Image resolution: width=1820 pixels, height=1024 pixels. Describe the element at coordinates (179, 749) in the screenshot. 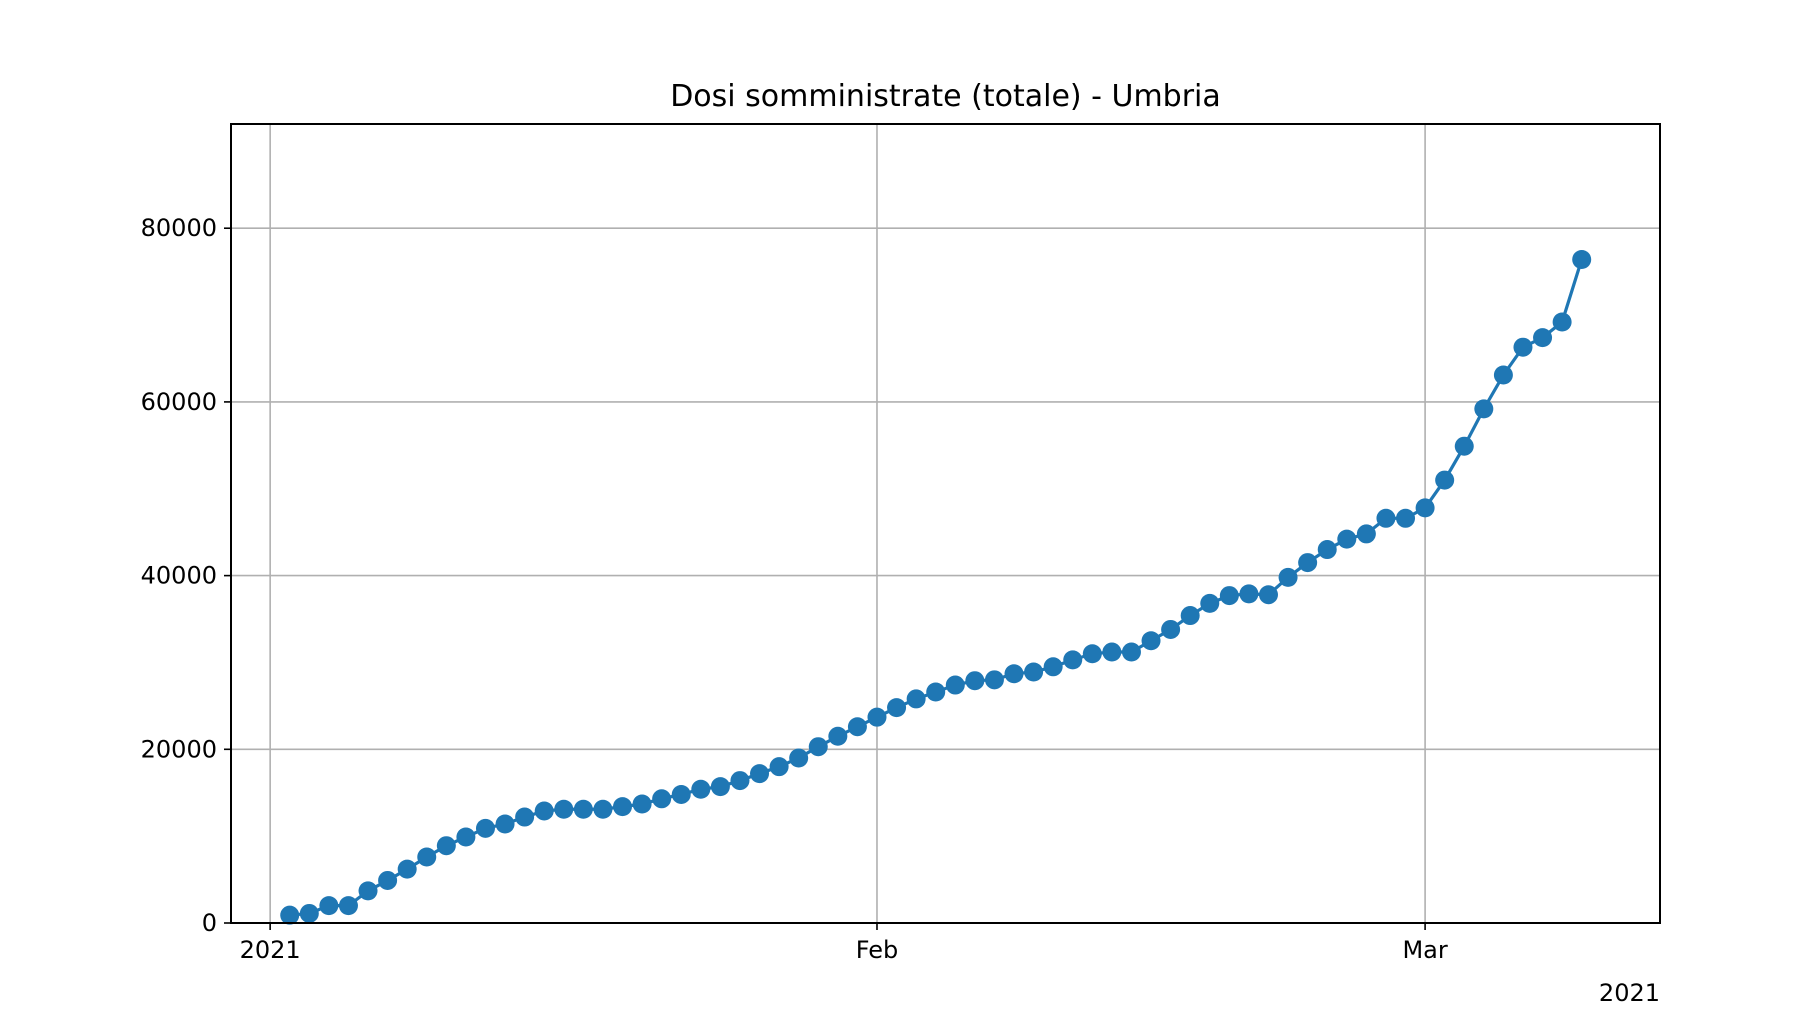

I see `y-tick-label: 20000` at that location.